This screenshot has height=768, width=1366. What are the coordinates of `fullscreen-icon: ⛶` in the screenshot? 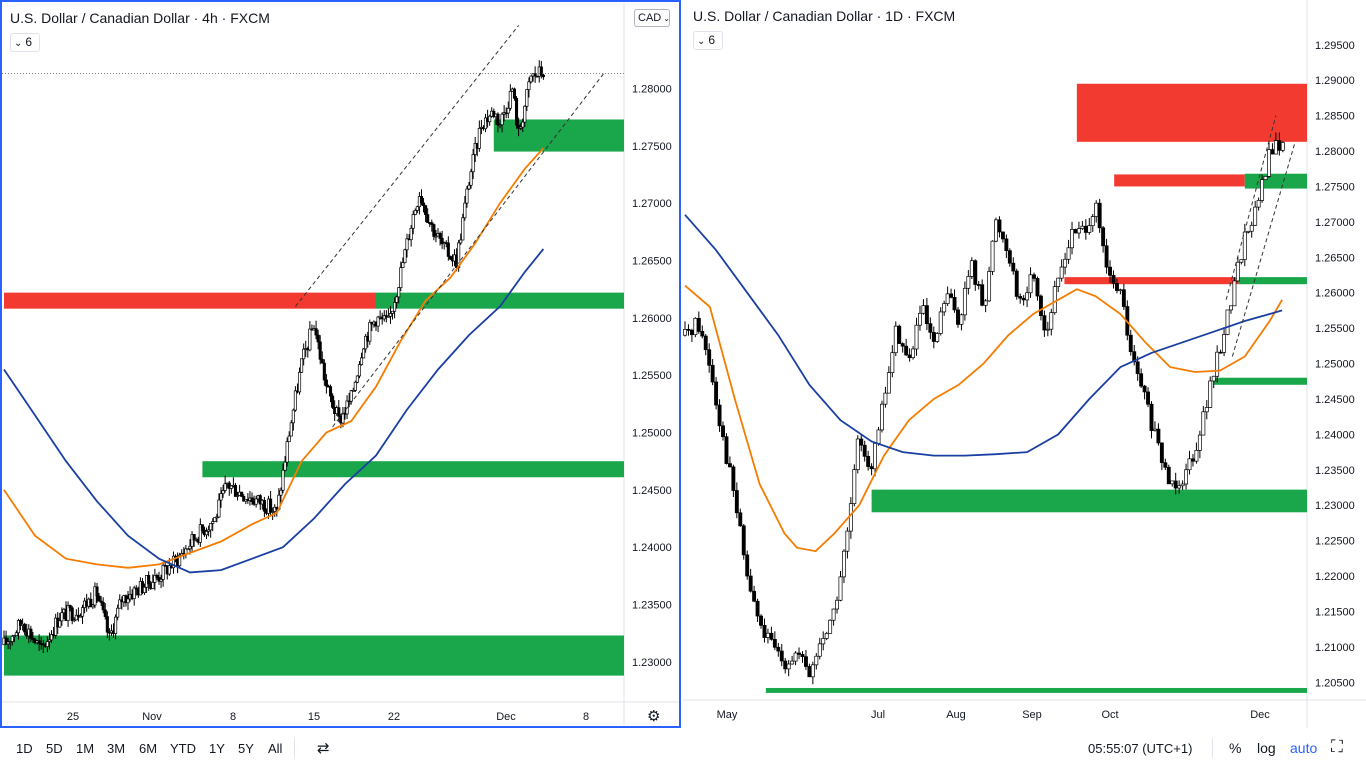 It's located at (1337, 746).